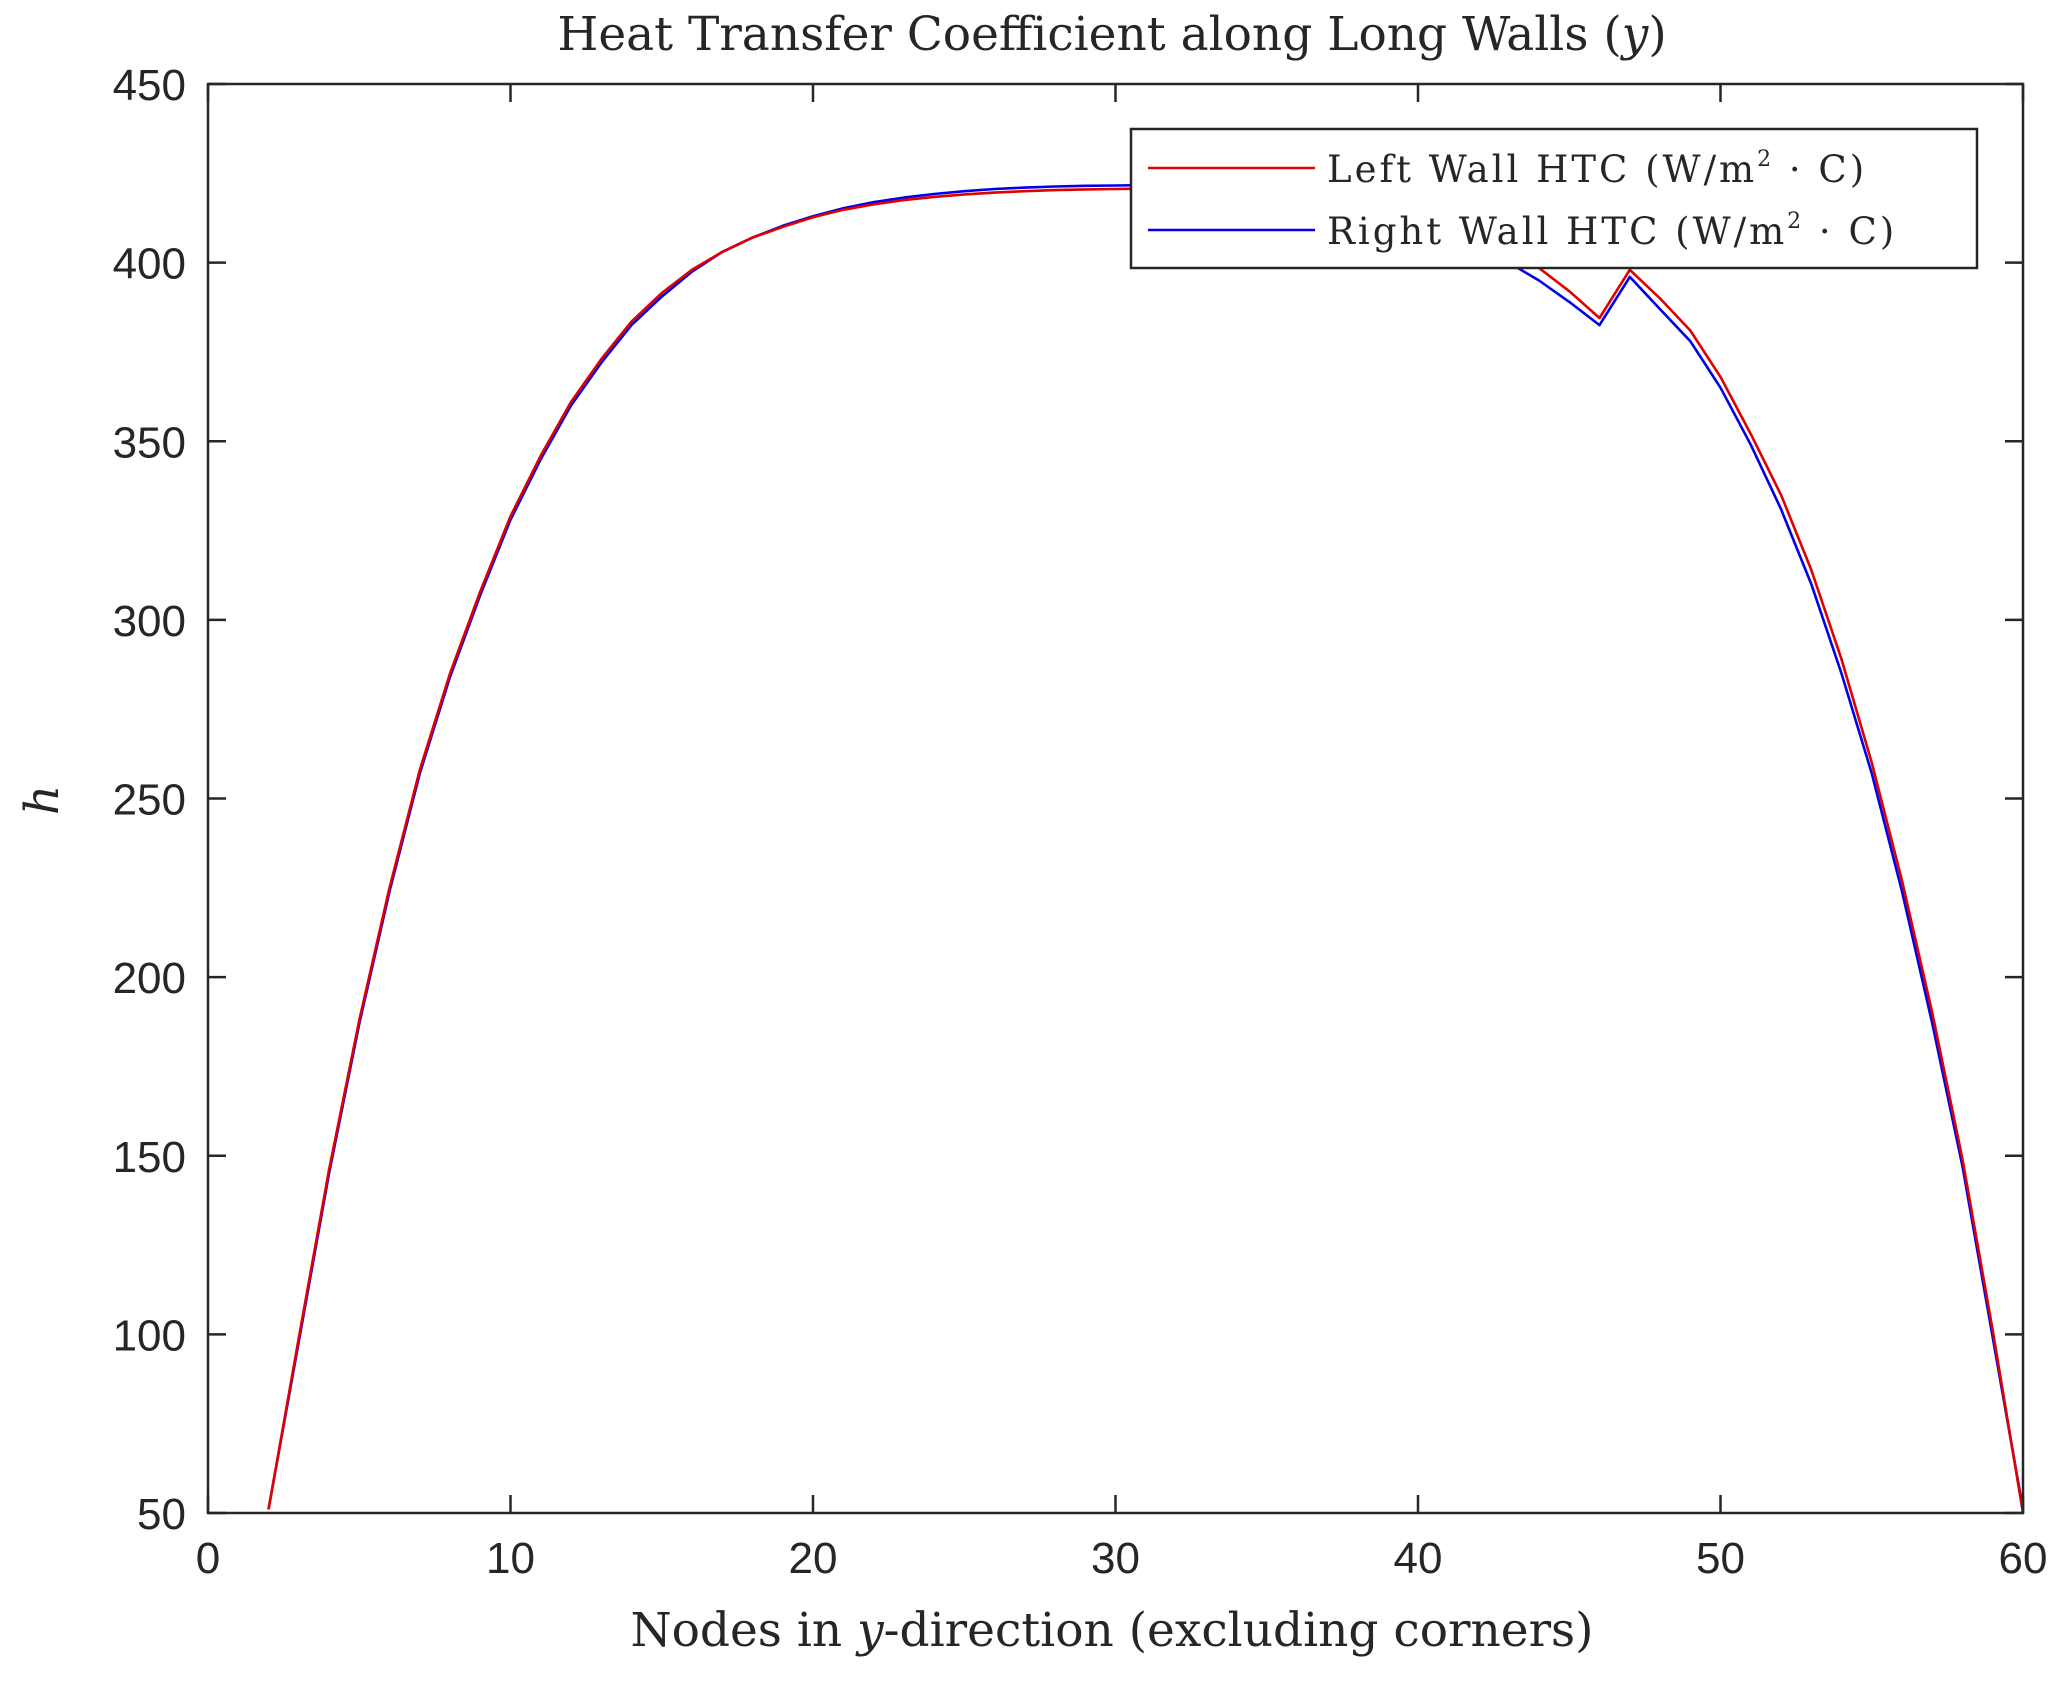  What do you see at coordinates (149, 264) in the screenshot?
I see `y-tick-label: 400` at bounding box center [149, 264].